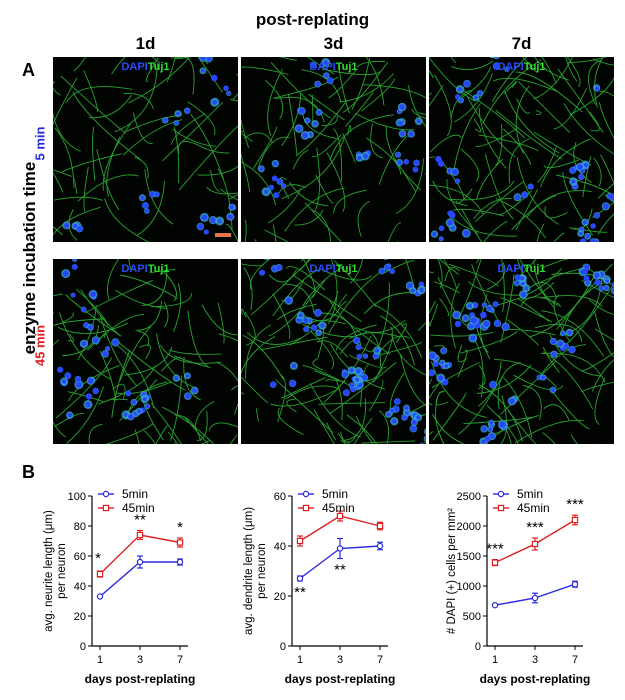 Image resolution: width=625 pixels, height=700 pixels. What do you see at coordinates (469, 587) in the screenshot?
I see `y-tick-label: 1000` at bounding box center [469, 587].